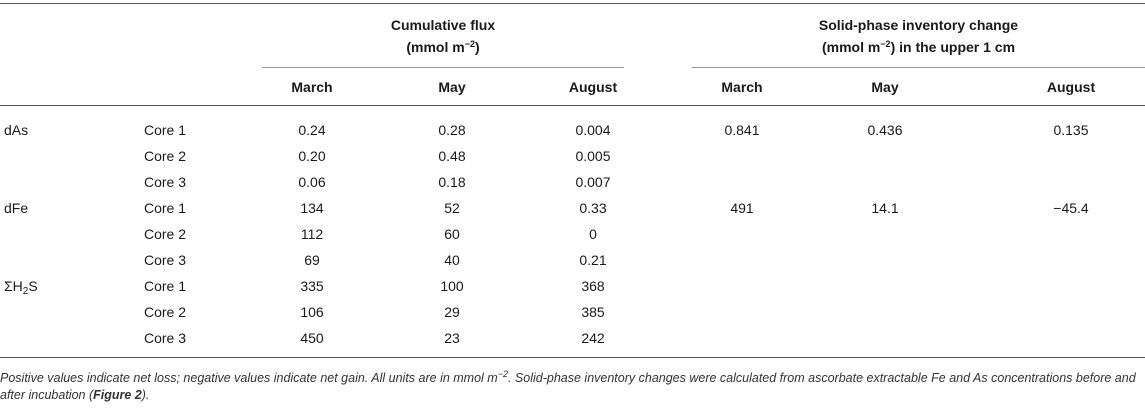 This screenshot has height=414, width=1145. What do you see at coordinates (1071, 208) in the screenshot?
I see `inv-august: −45.4` at bounding box center [1071, 208].